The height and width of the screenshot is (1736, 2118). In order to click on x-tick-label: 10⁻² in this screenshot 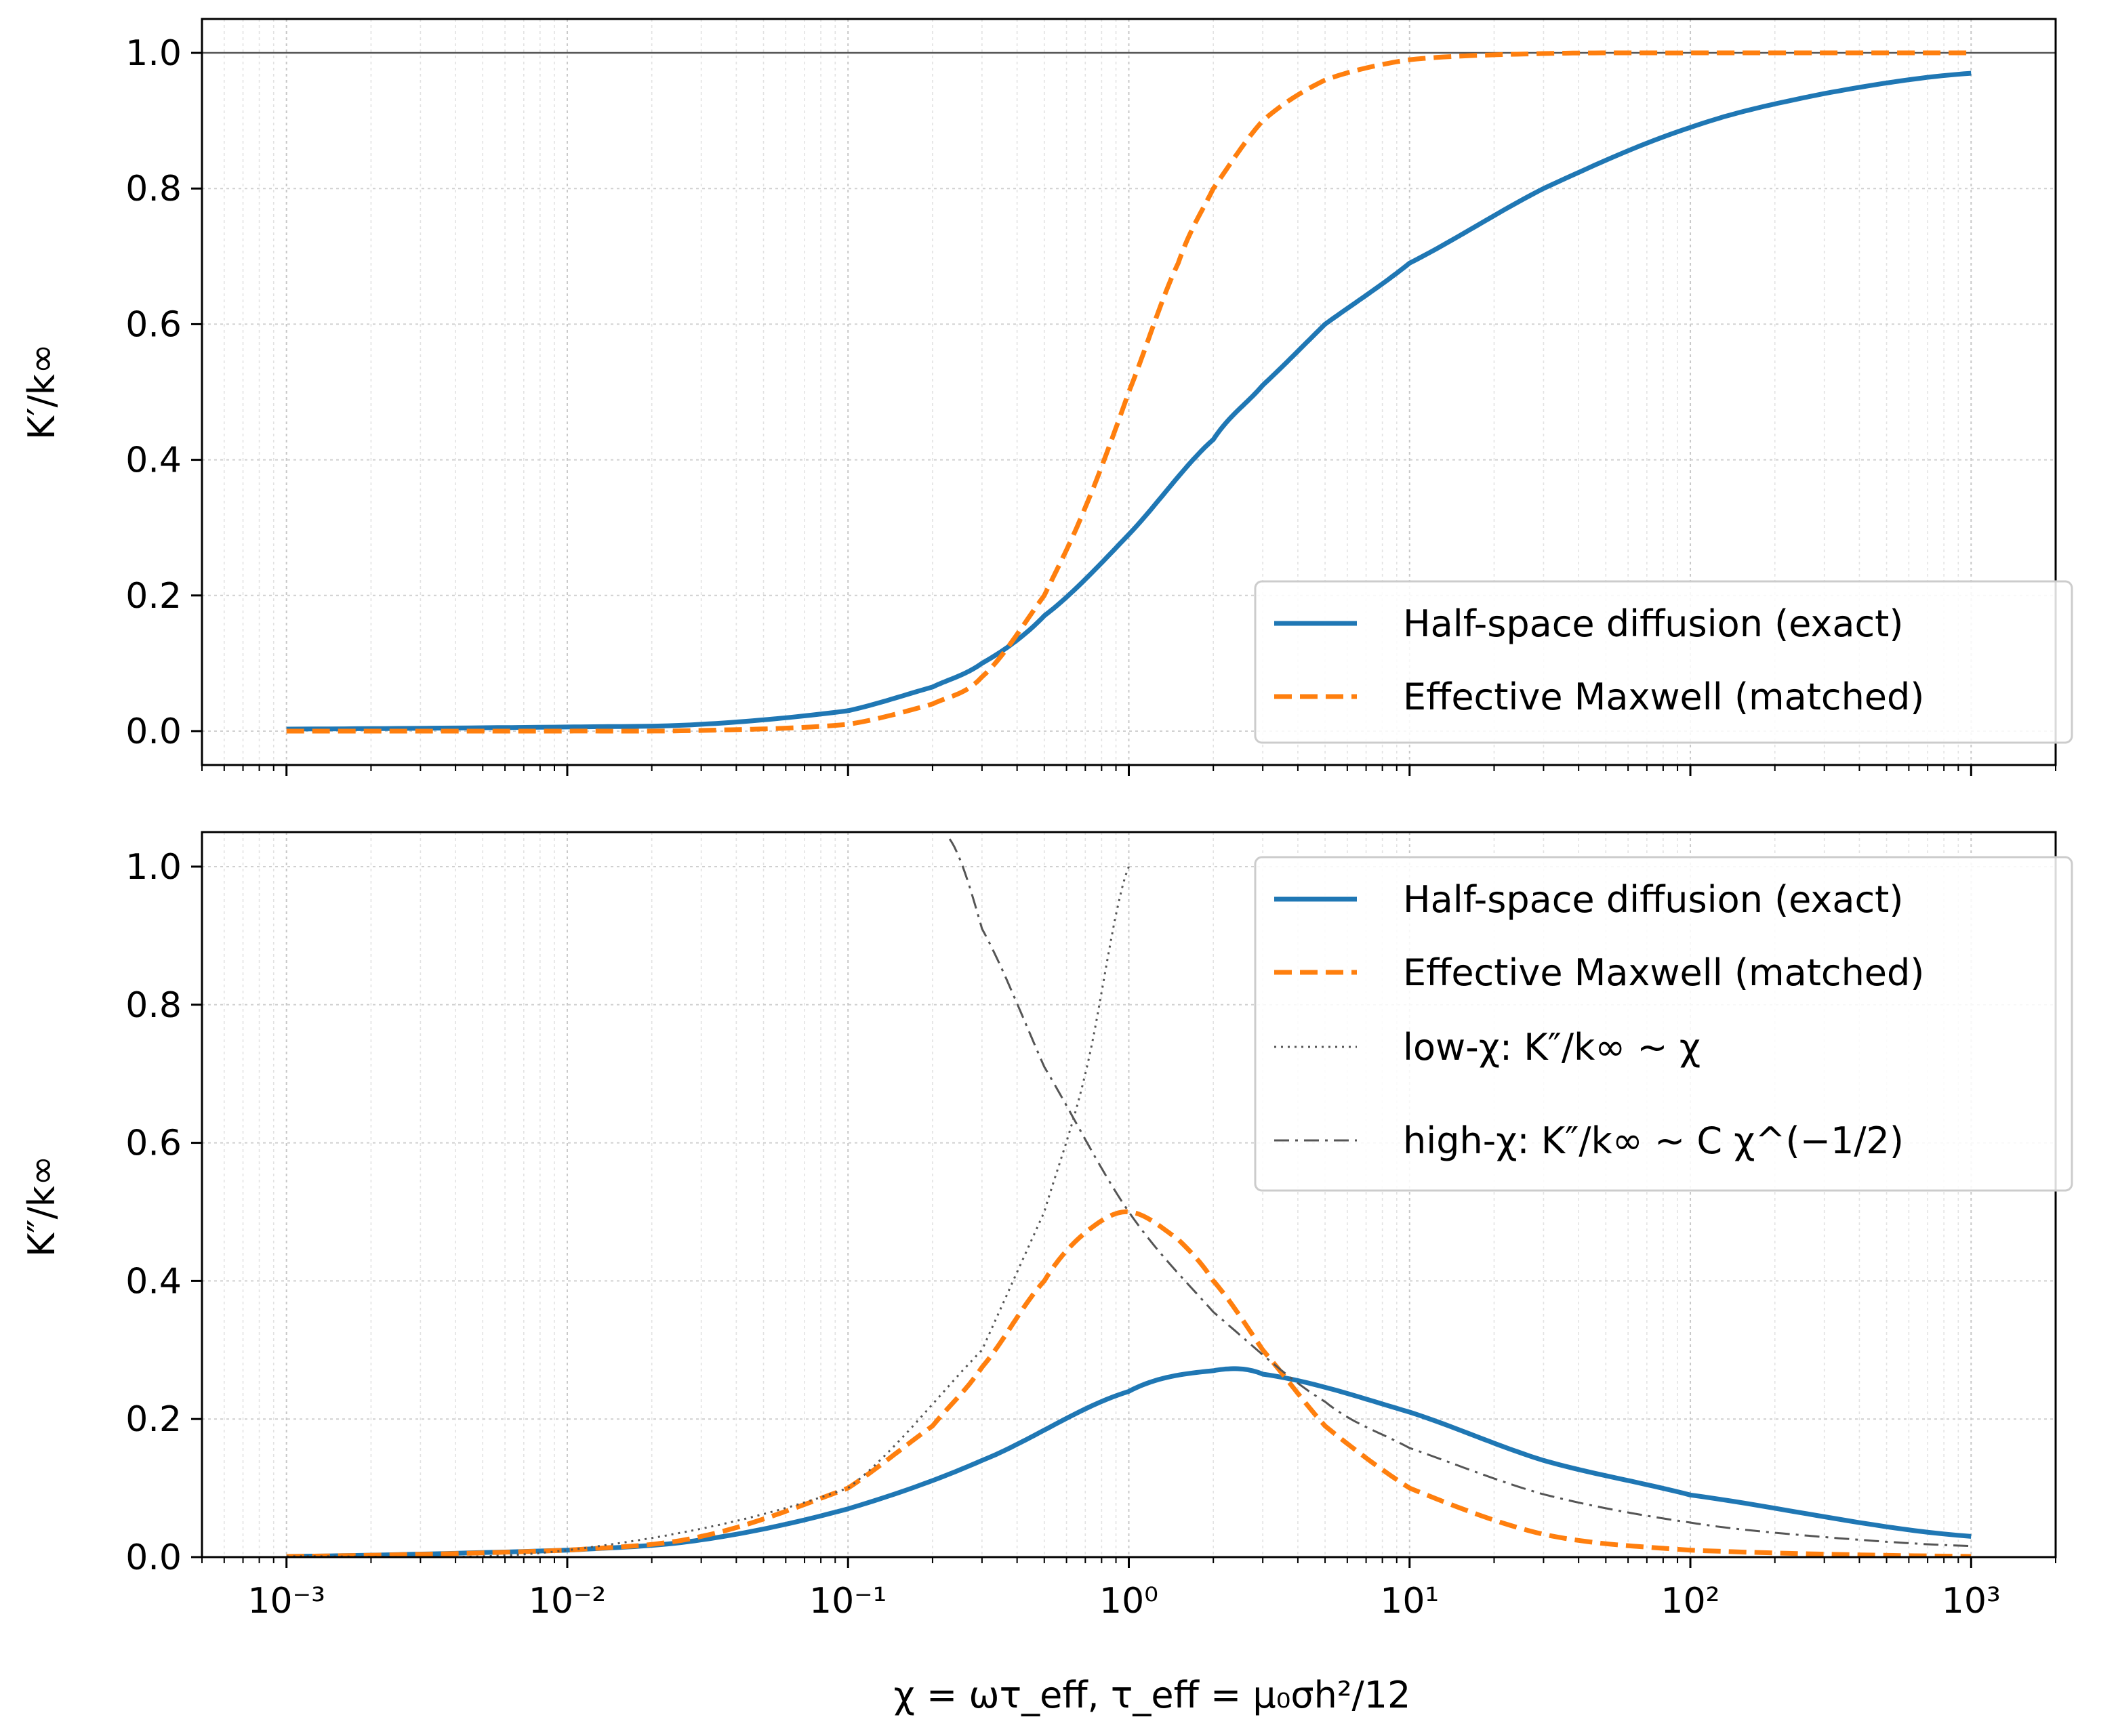, I will do `click(567, 1601)`.